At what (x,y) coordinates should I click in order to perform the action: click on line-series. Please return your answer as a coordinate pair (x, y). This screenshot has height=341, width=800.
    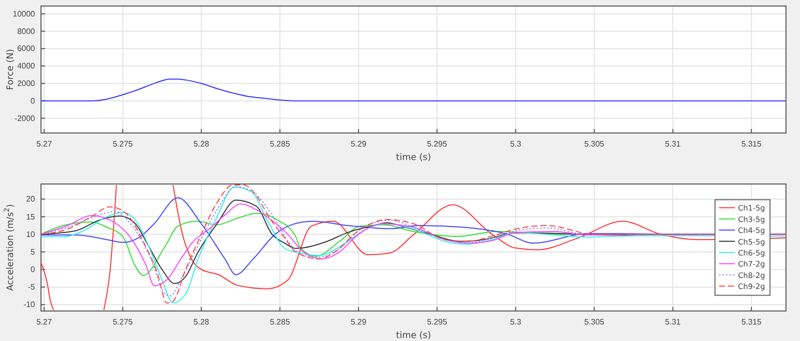
    Looking at the image, I should click on (413, 90).